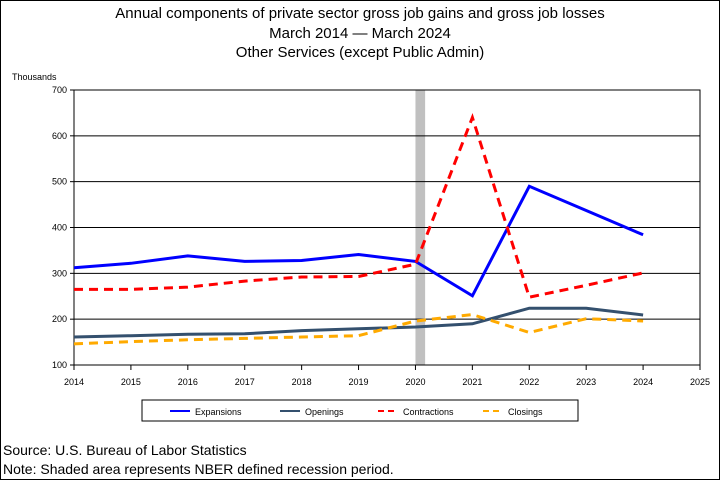 Image resolution: width=720 pixels, height=480 pixels. What do you see at coordinates (358, 322) in the screenshot?
I see `series-line-openings` at bounding box center [358, 322].